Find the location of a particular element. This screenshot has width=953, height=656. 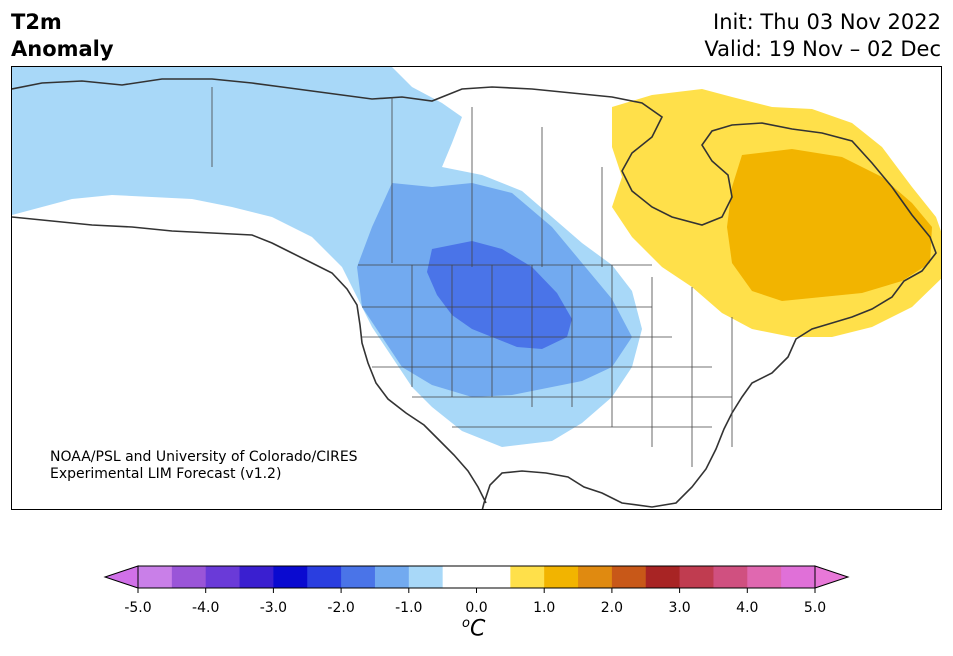

title-block: T2m Anomaly is located at coordinates (62, 36).